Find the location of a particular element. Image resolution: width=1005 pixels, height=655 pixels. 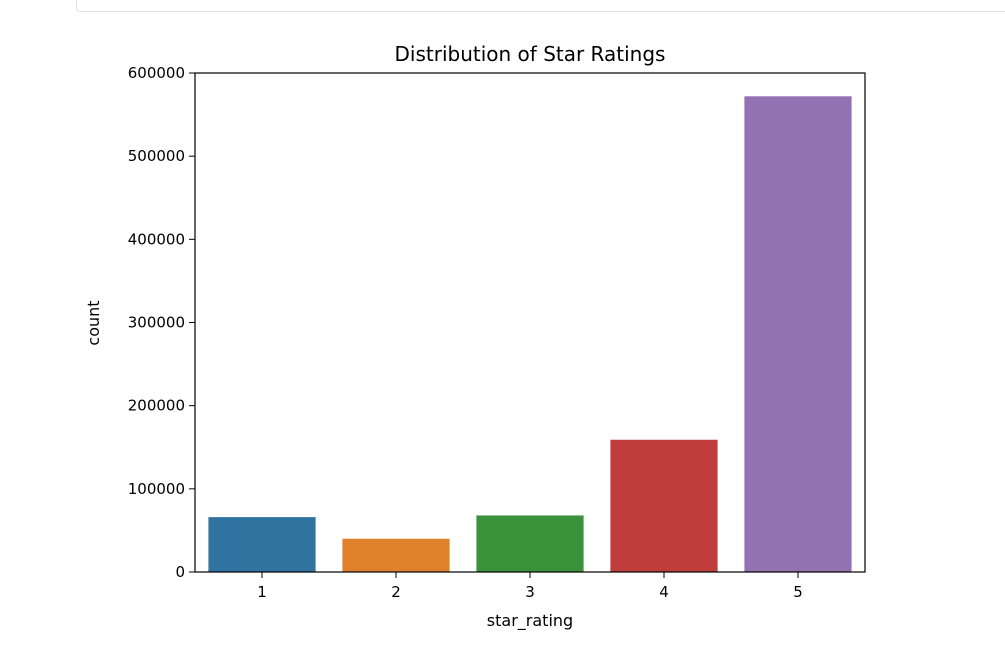

y-tick-label: 600000 is located at coordinates (156, 73).